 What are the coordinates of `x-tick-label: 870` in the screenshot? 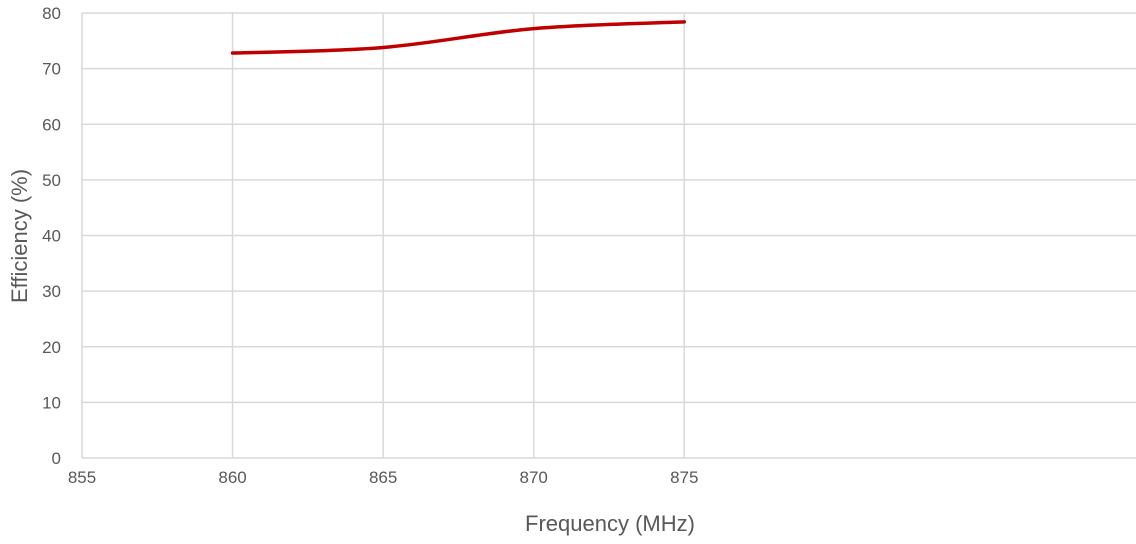 It's located at (534, 477).